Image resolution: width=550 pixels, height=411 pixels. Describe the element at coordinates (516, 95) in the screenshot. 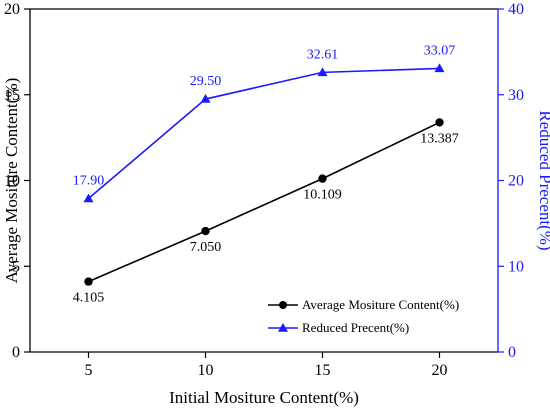

I see `y2-tick-label: 30` at that location.